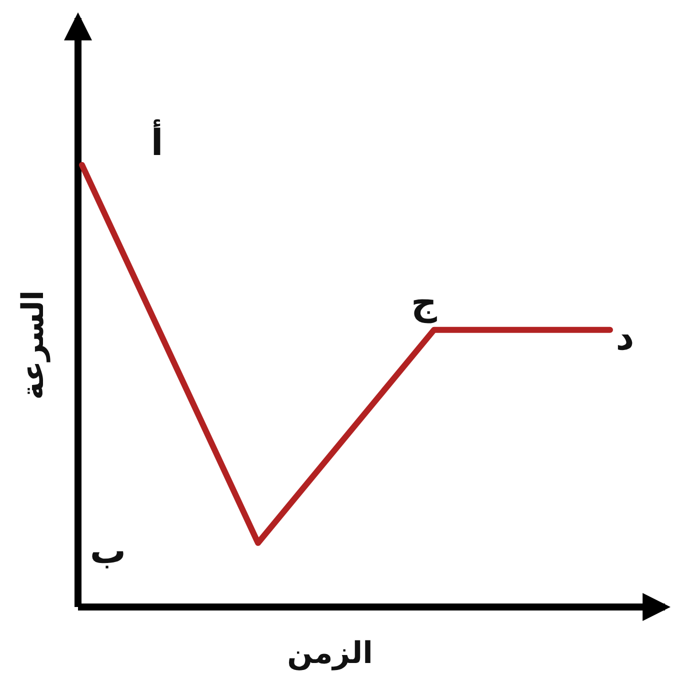 This screenshot has height=690, width=679. Describe the element at coordinates (34, 345) in the screenshot. I see `ylabel: السرعة` at that location.